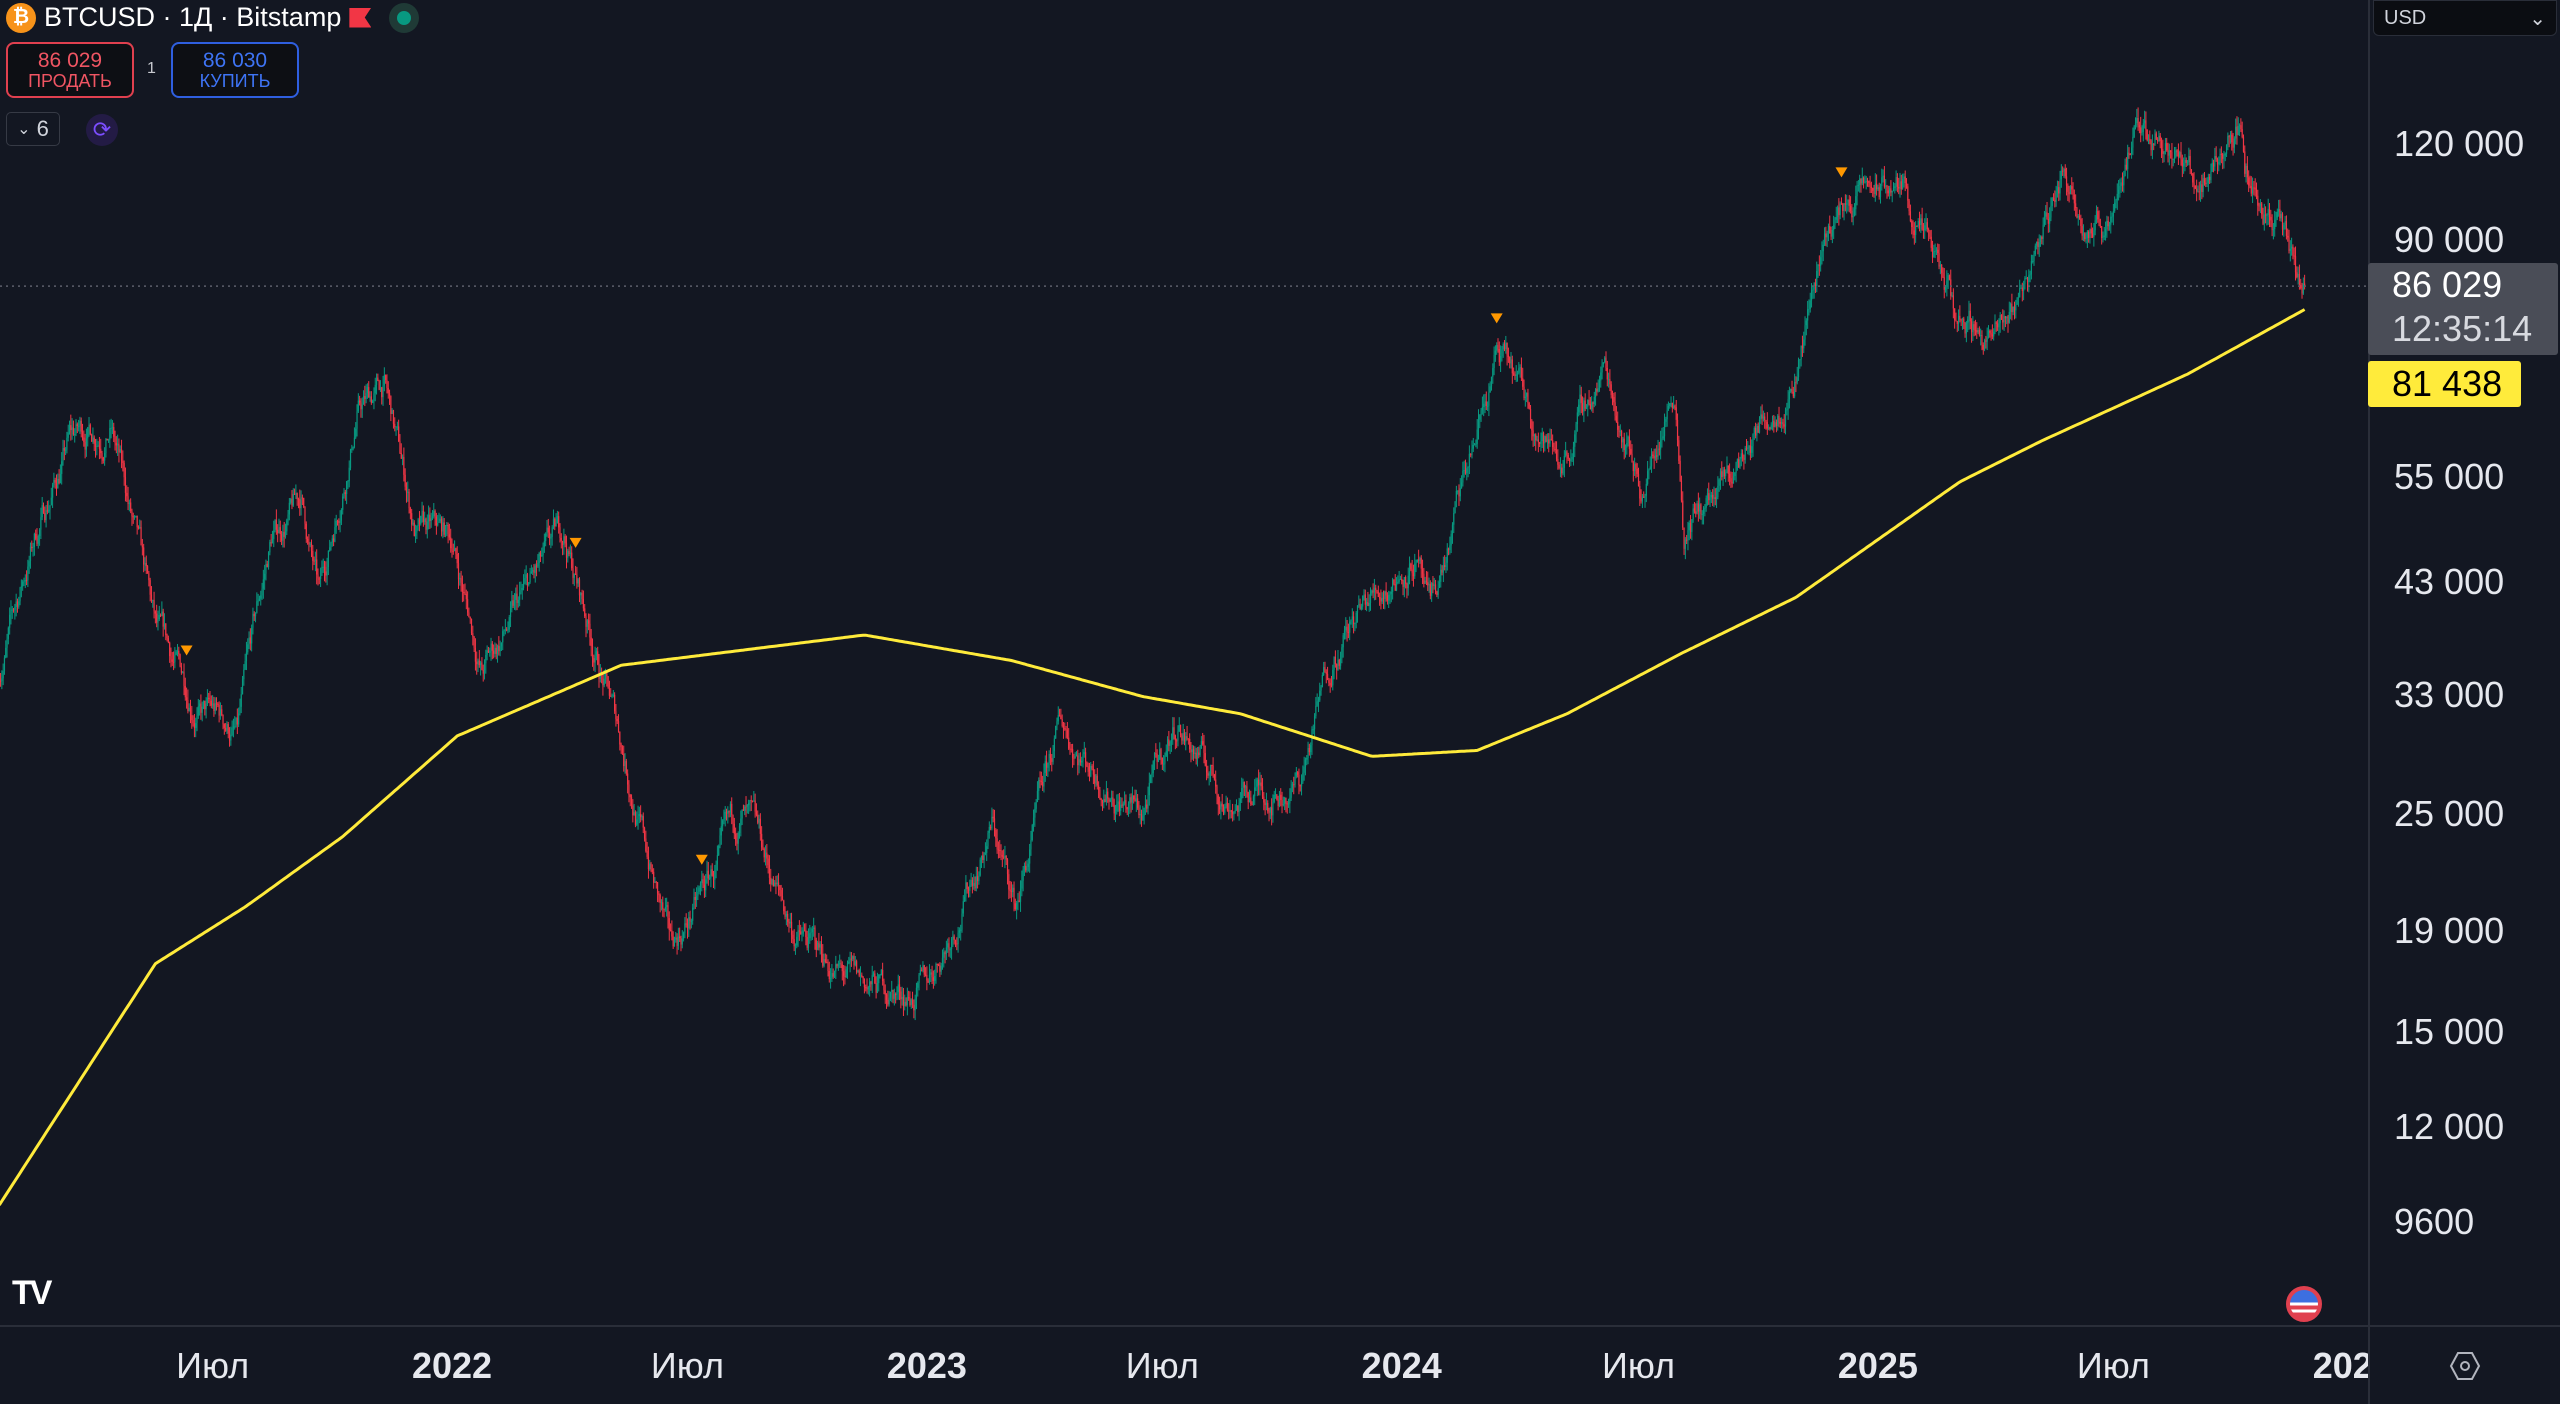  What do you see at coordinates (2304, 1304) in the screenshot?
I see `us-flag-event-icon` at bounding box center [2304, 1304].